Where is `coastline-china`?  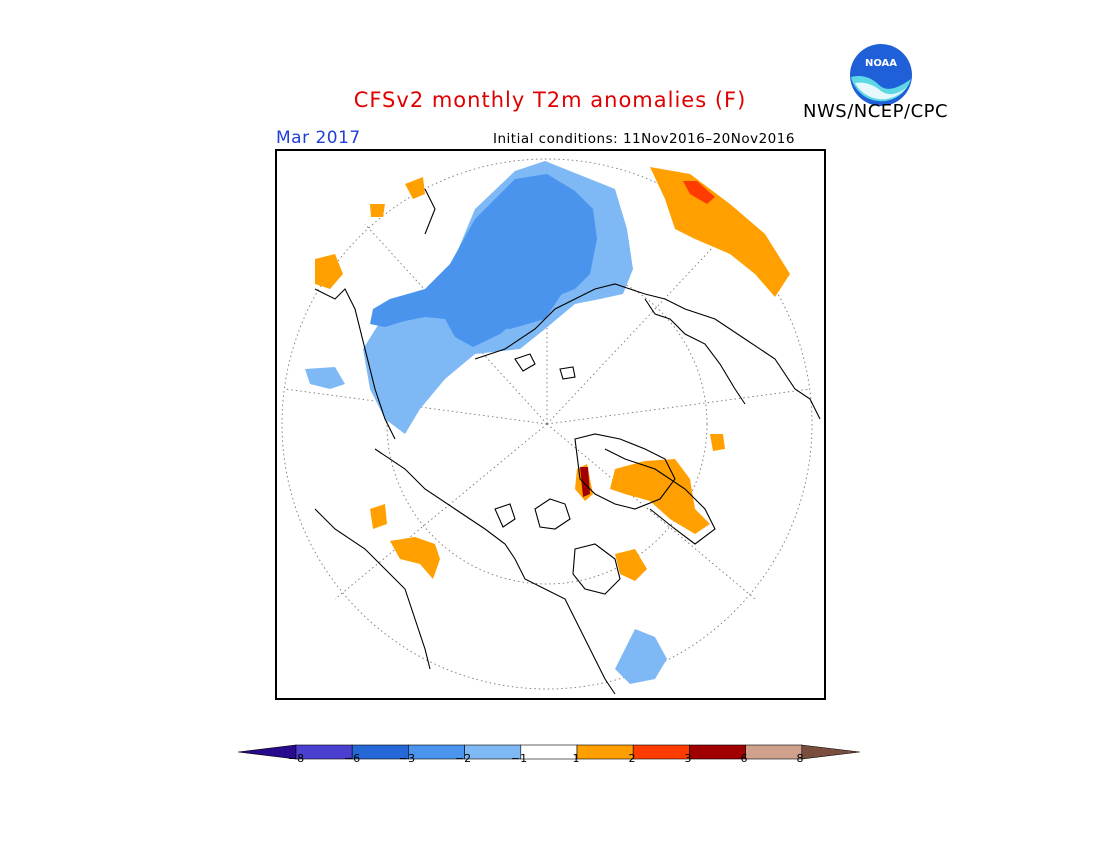 coastline-china is located at coordinates (695, 351).